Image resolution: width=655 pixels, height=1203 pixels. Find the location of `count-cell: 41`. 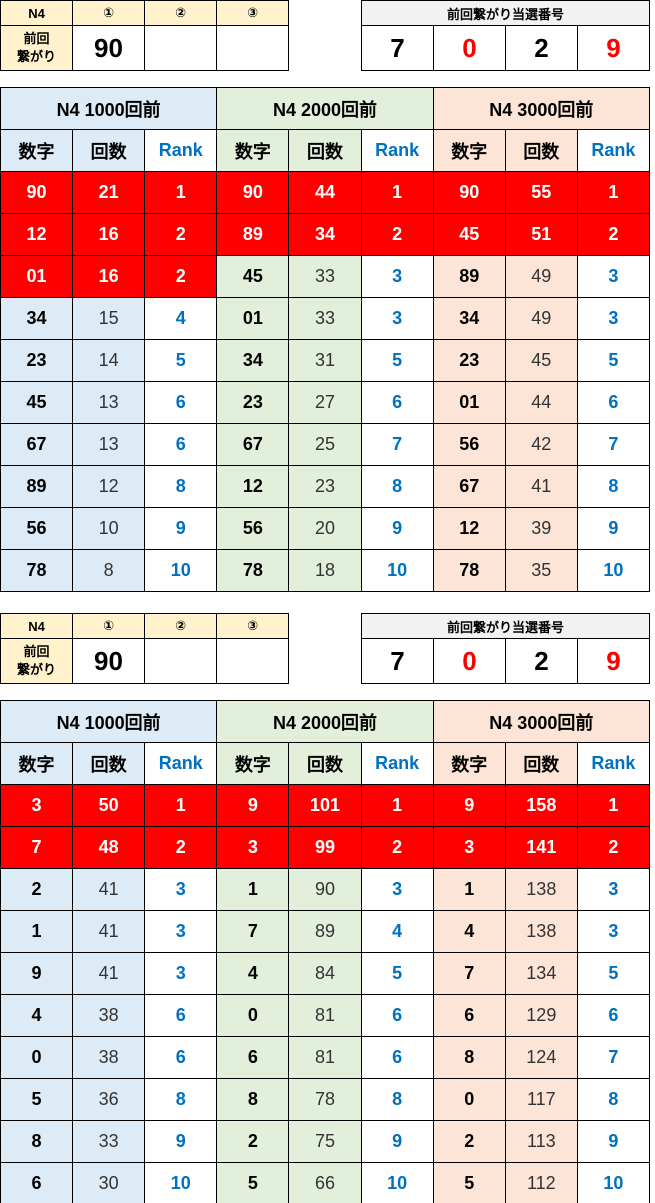

count-cell: 41 is located at coordinates (109, 931).